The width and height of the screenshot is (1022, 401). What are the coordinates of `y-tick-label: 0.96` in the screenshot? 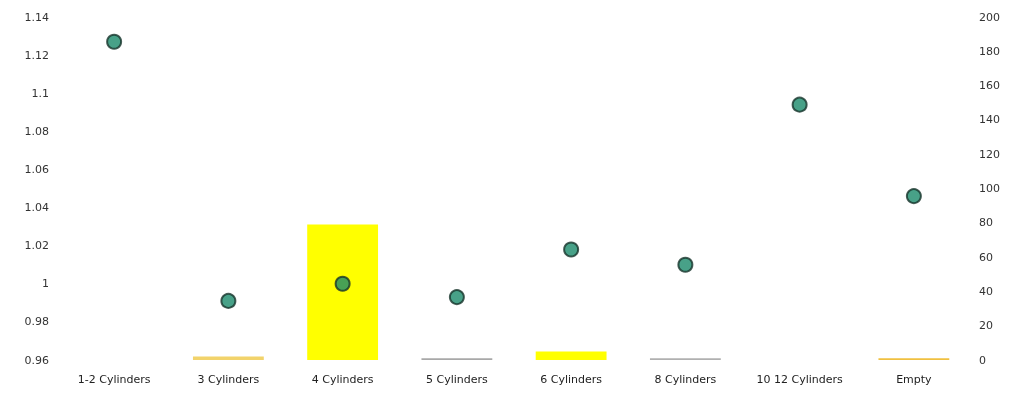 It's located at (36, 360).